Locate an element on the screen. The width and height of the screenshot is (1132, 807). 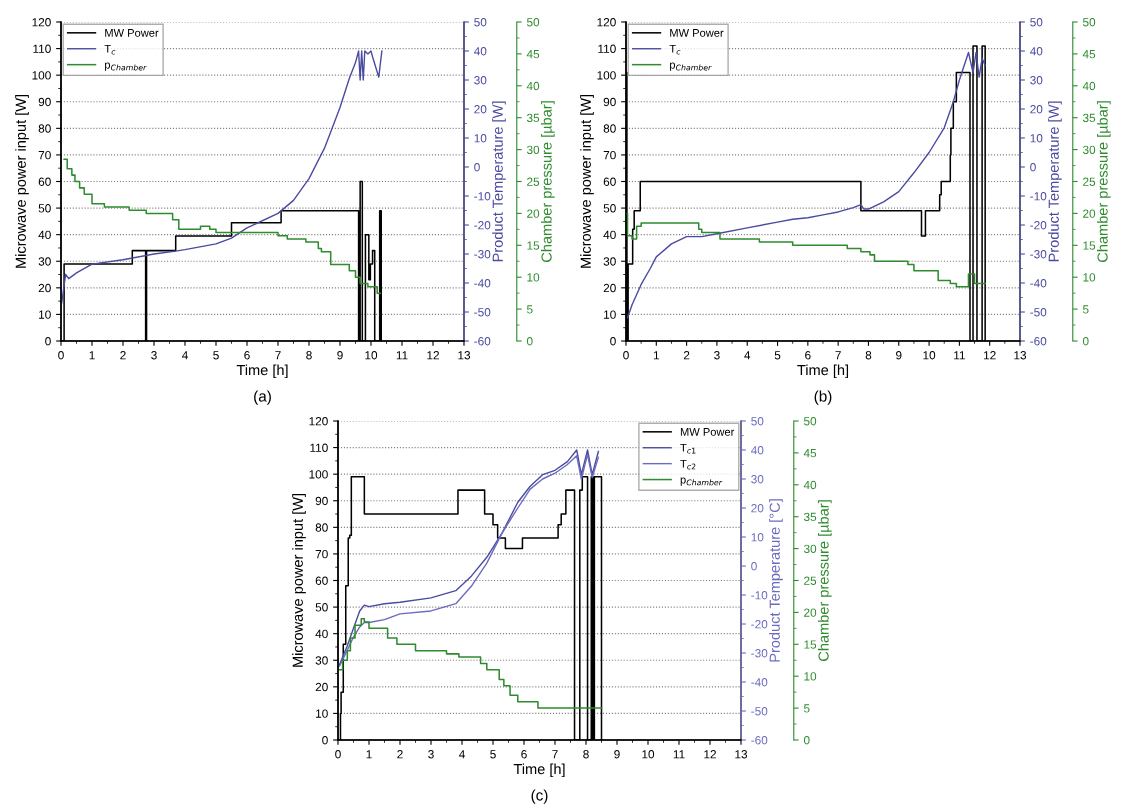
legend-label: T$_{c2}$ is located at coordinates (688, 464).